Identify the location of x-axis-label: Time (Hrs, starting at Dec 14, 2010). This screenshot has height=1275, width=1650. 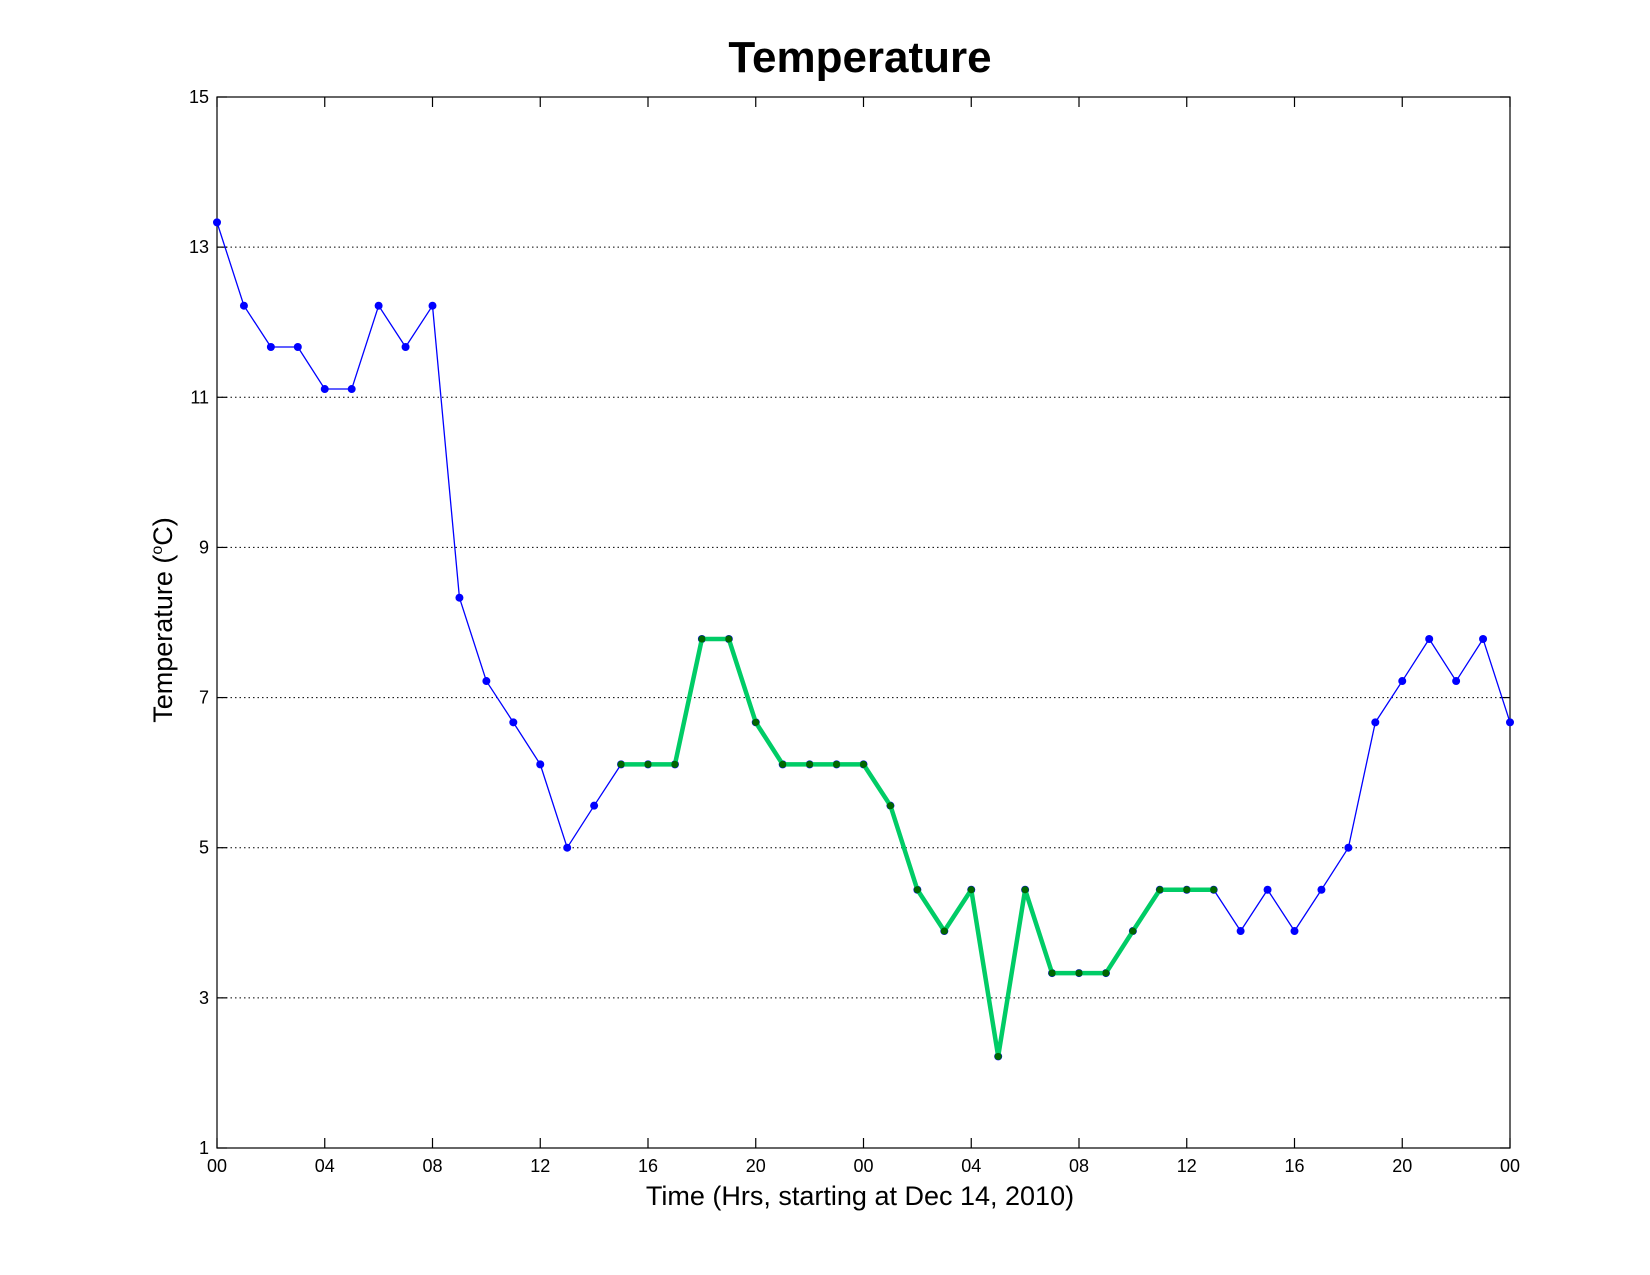
(860, 1196).